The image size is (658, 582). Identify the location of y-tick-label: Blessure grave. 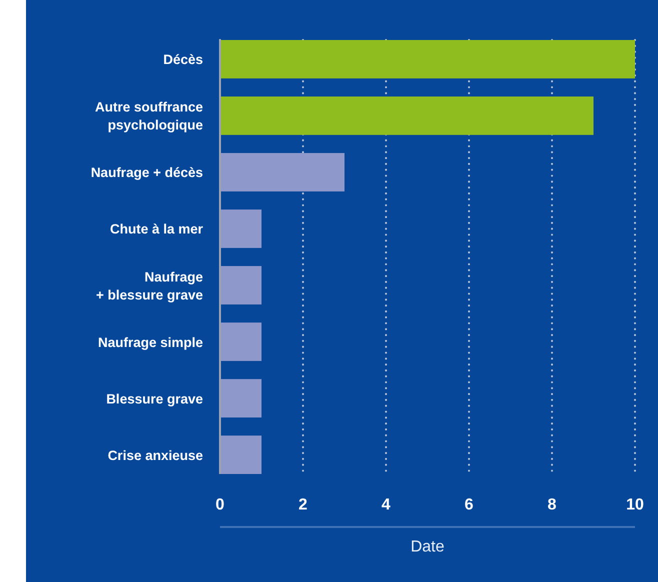
(155, 398).